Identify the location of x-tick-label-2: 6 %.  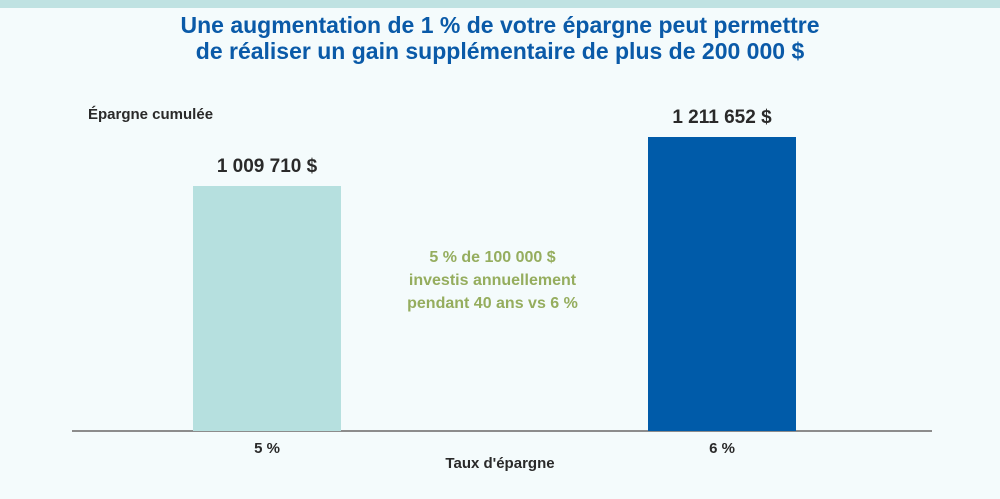
(722, 448).